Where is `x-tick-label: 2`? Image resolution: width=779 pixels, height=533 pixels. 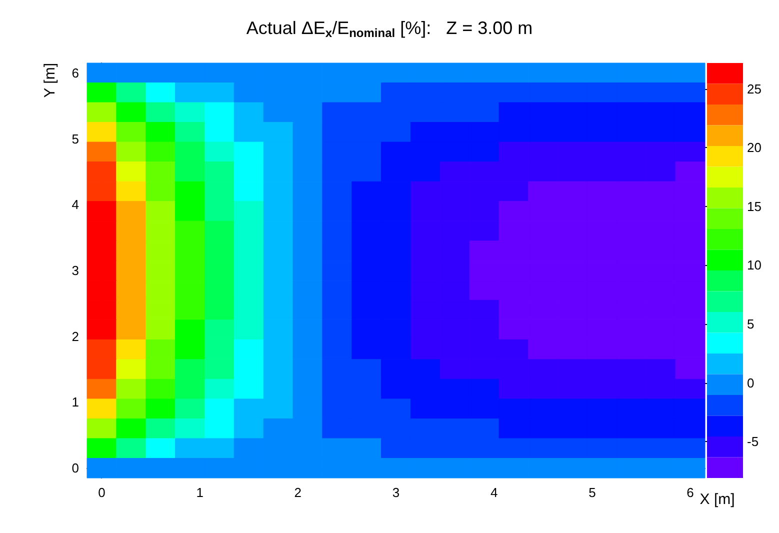 x-tick-label: 2 is located at coordinates (298, 492).